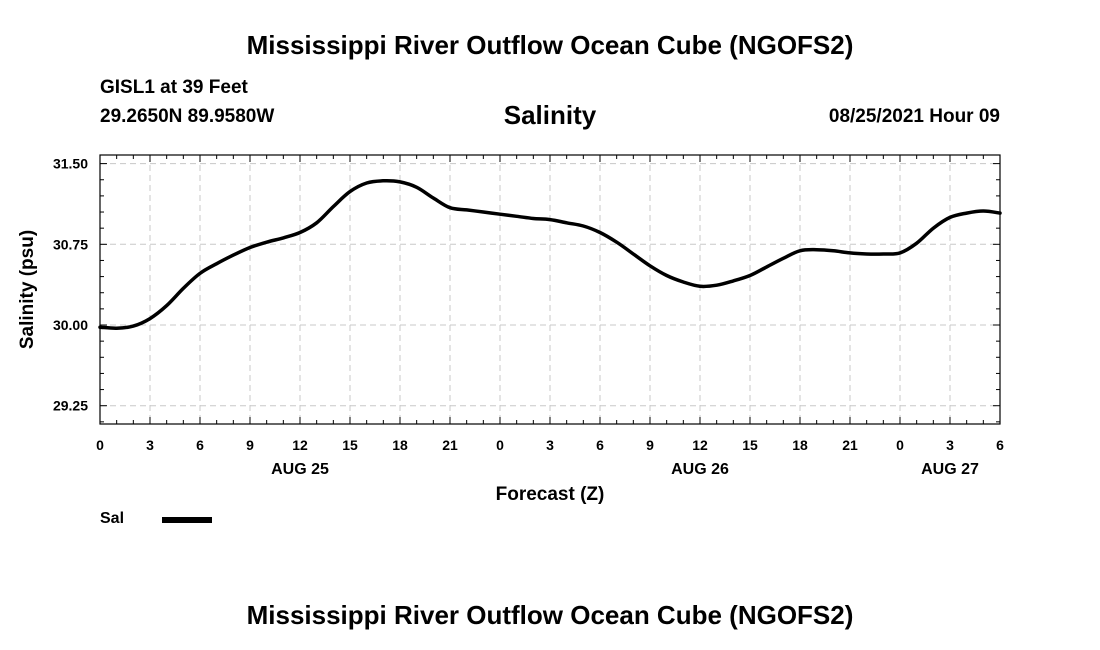 This screenshot has width=1100, height=650. I want to click on date-label: AUG 27, so click(950, 469).